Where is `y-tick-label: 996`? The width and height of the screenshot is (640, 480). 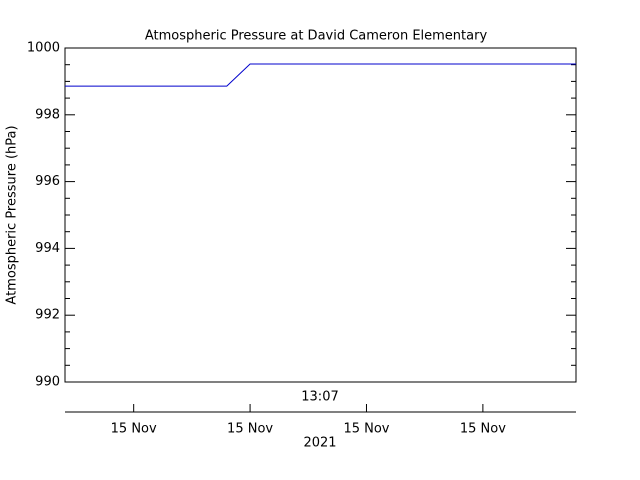 y-tick-label: 996 is located at coordinates (47, 181).